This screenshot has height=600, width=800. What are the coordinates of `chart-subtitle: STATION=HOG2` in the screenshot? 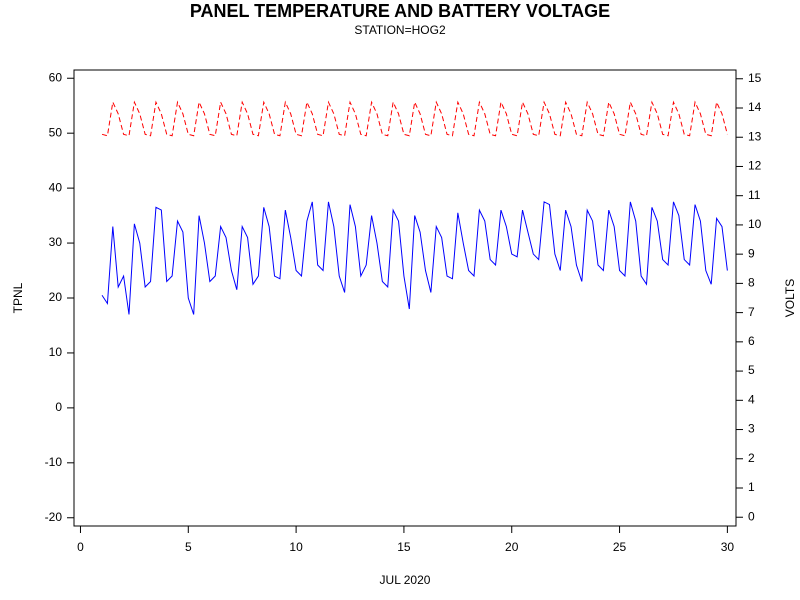 It's located at (400, 30).